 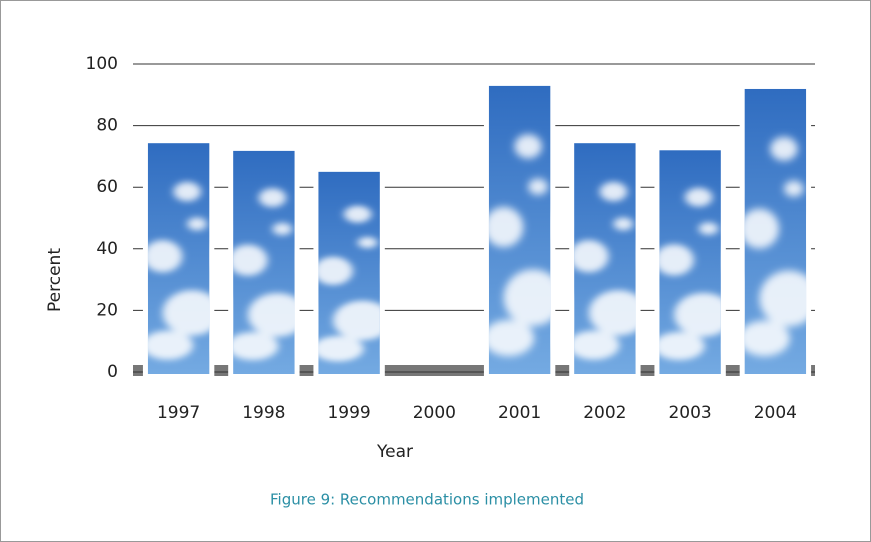 I want to click on x-tick-label: 1999, so click(x=348, y=413).